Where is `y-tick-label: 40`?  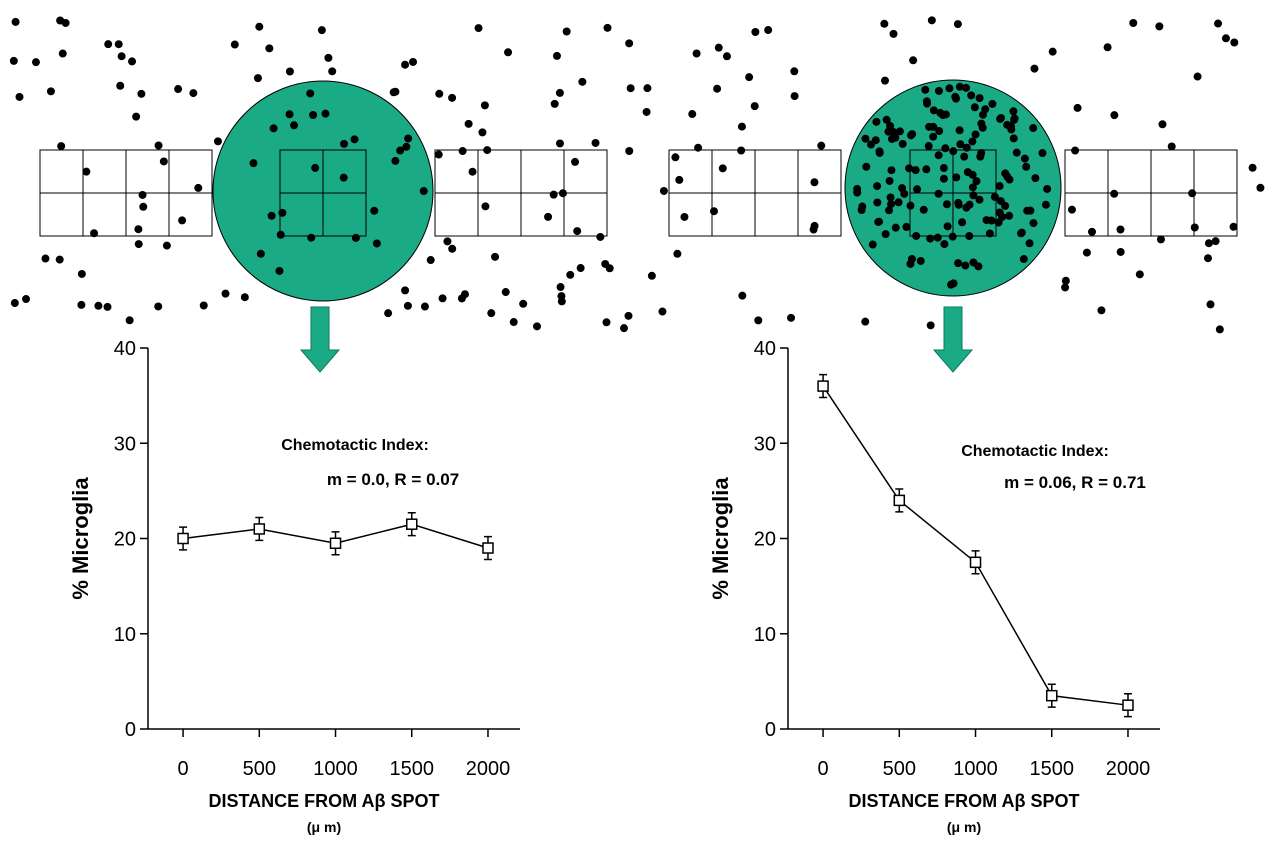 y-tick-label: 40 is located at coordinates (765, 349).